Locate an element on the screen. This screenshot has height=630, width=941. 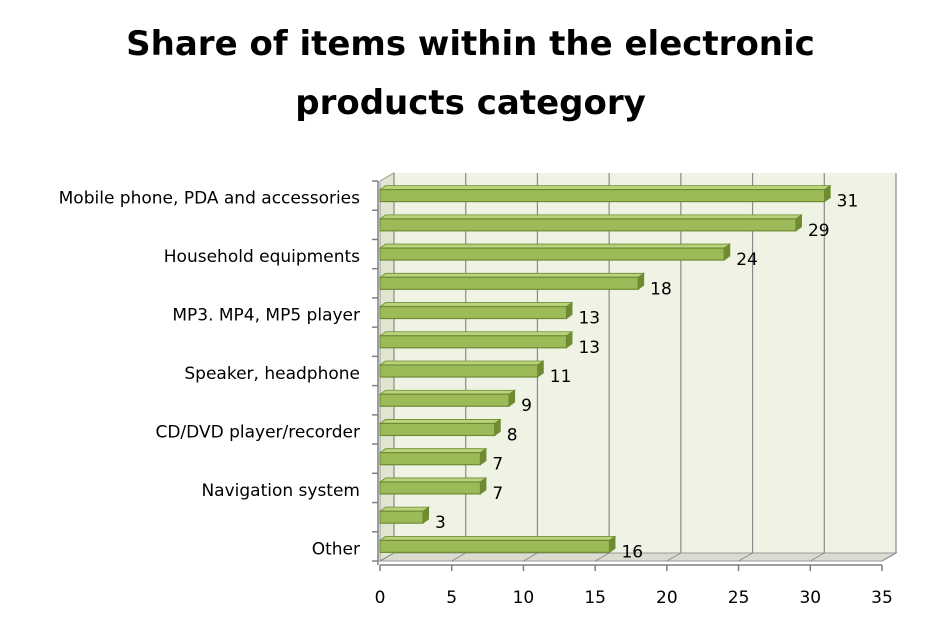
category-label: Speaker, headphone is located at coordinates (272, 374).